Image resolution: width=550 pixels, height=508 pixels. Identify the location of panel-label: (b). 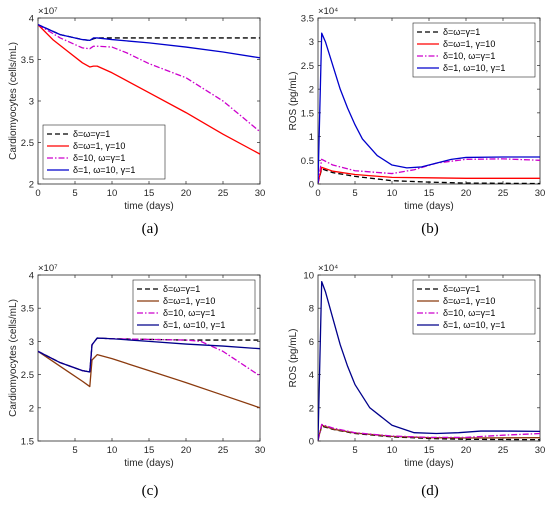
(430, 229).